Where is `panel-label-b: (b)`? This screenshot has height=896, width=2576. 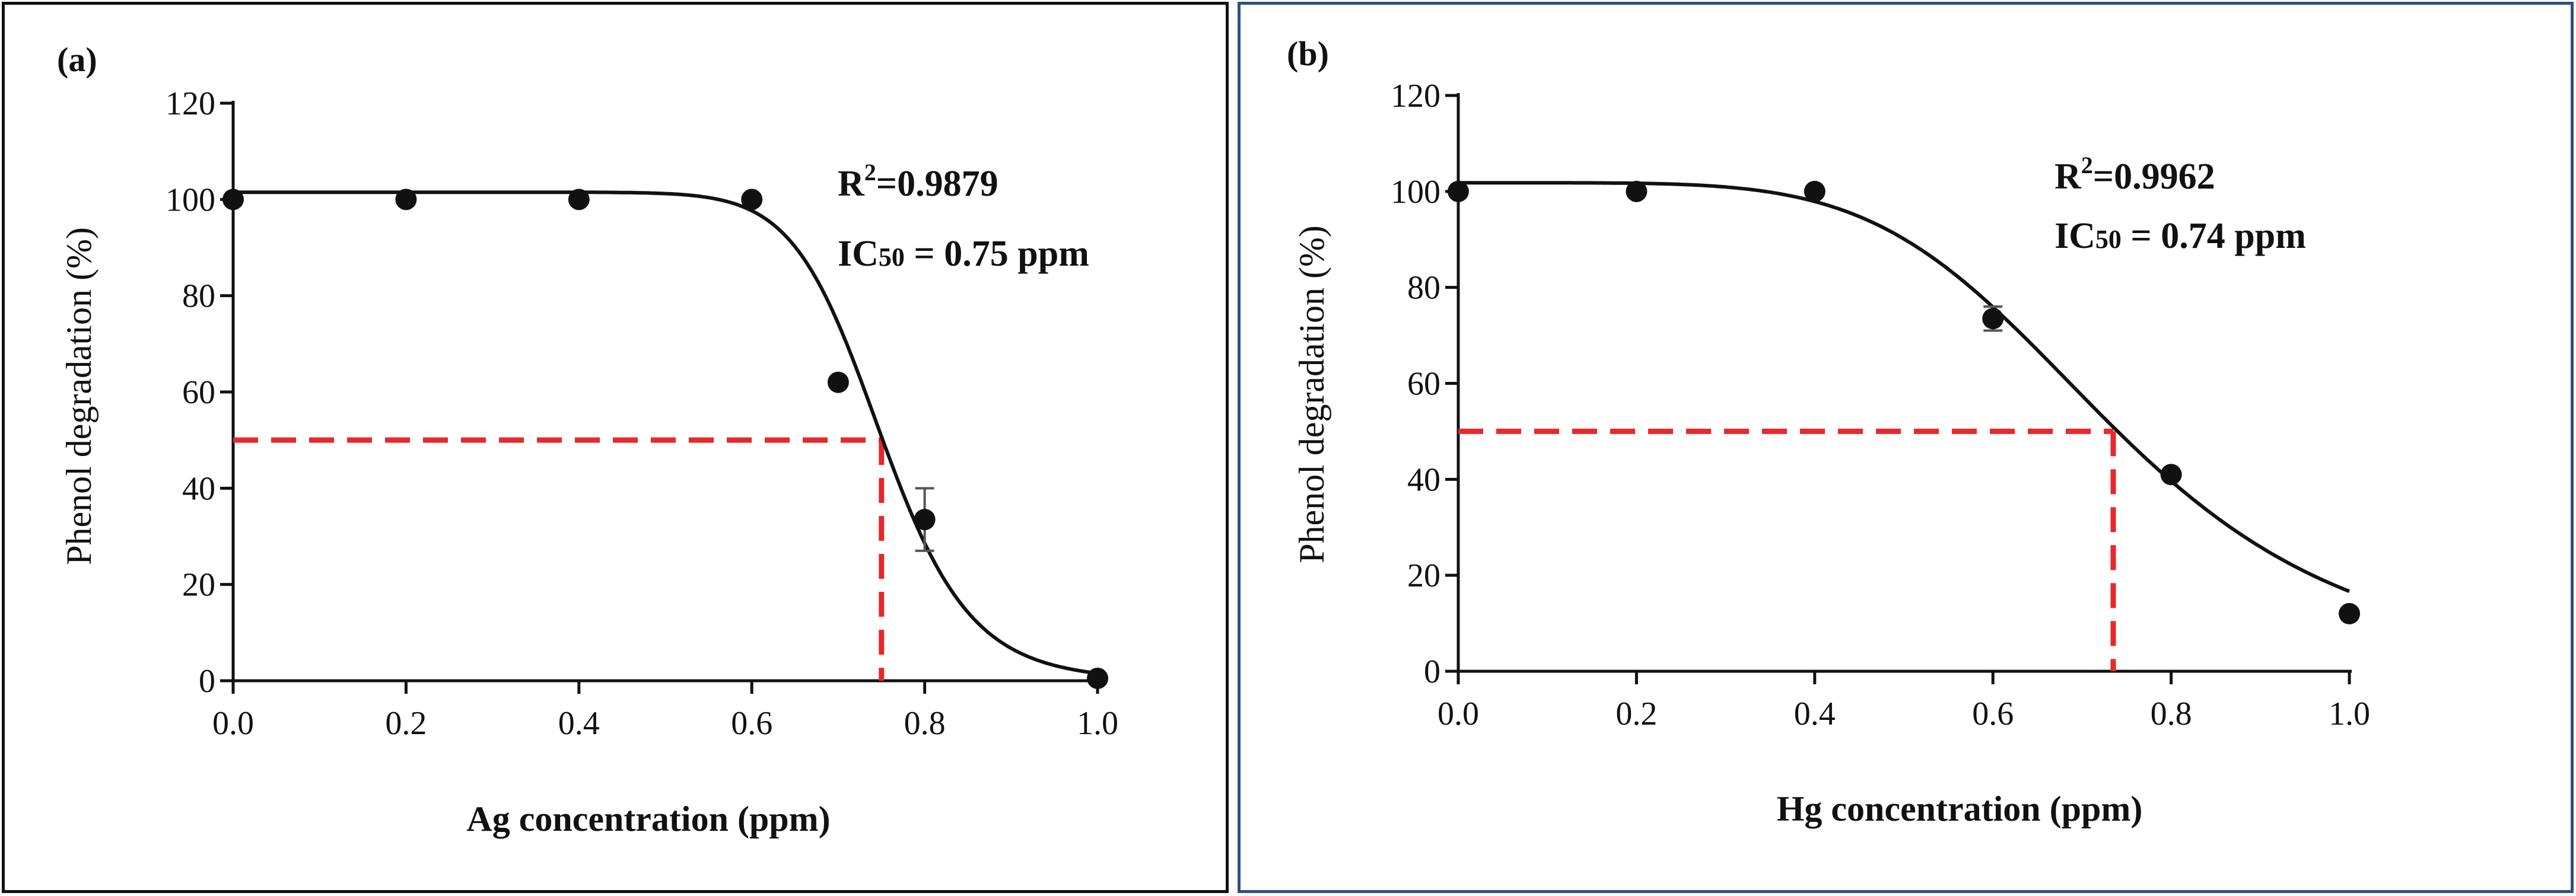
panel-label-b: (b) is located at coordinates (1308, 53).